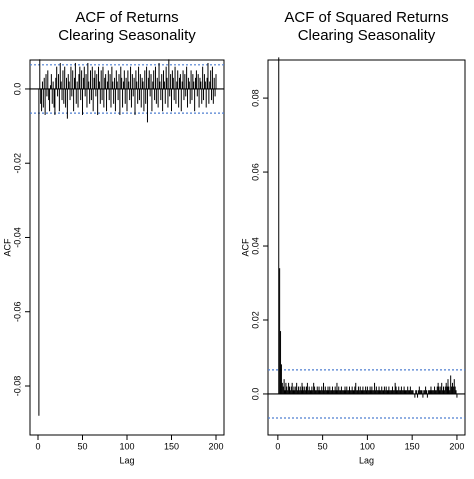 The width and height of the screenshot is (474, 479). What do you see at coordinates (255, 172) in the screenshot?
I see `y-tick-label: 0.06` at bounding box center [255, 172].